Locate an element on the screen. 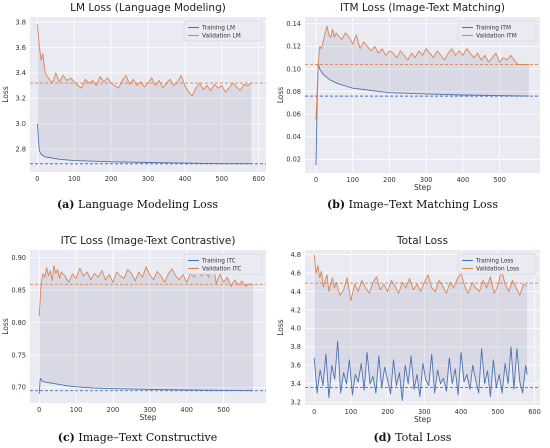 This screenshot has width=550, height=448. y-axis-label-lm: Loss is located at coordinates (5, 94).